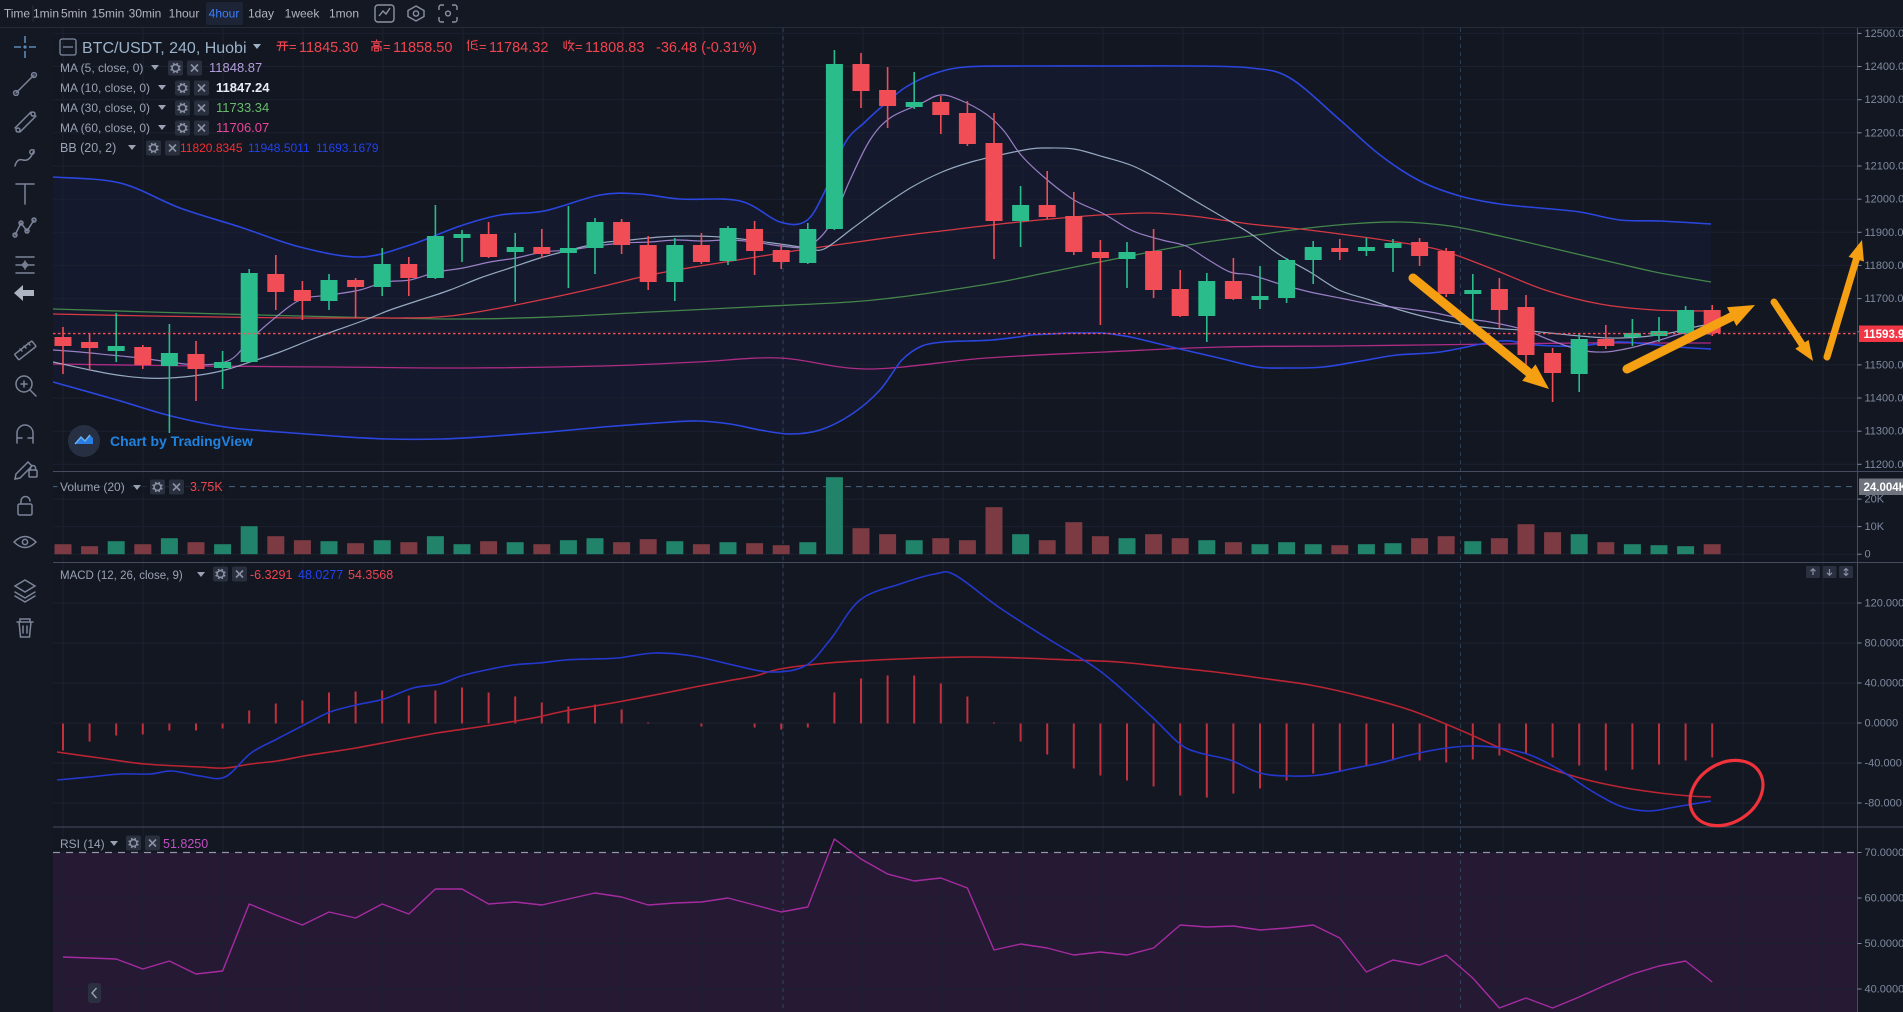 Image resolution: width=1903 pixels, height=1012 pixels. What do you see at coordinates (261, 14) in the screenshot?
I see `svg-text: 1day` at bounding box center [261, 14].